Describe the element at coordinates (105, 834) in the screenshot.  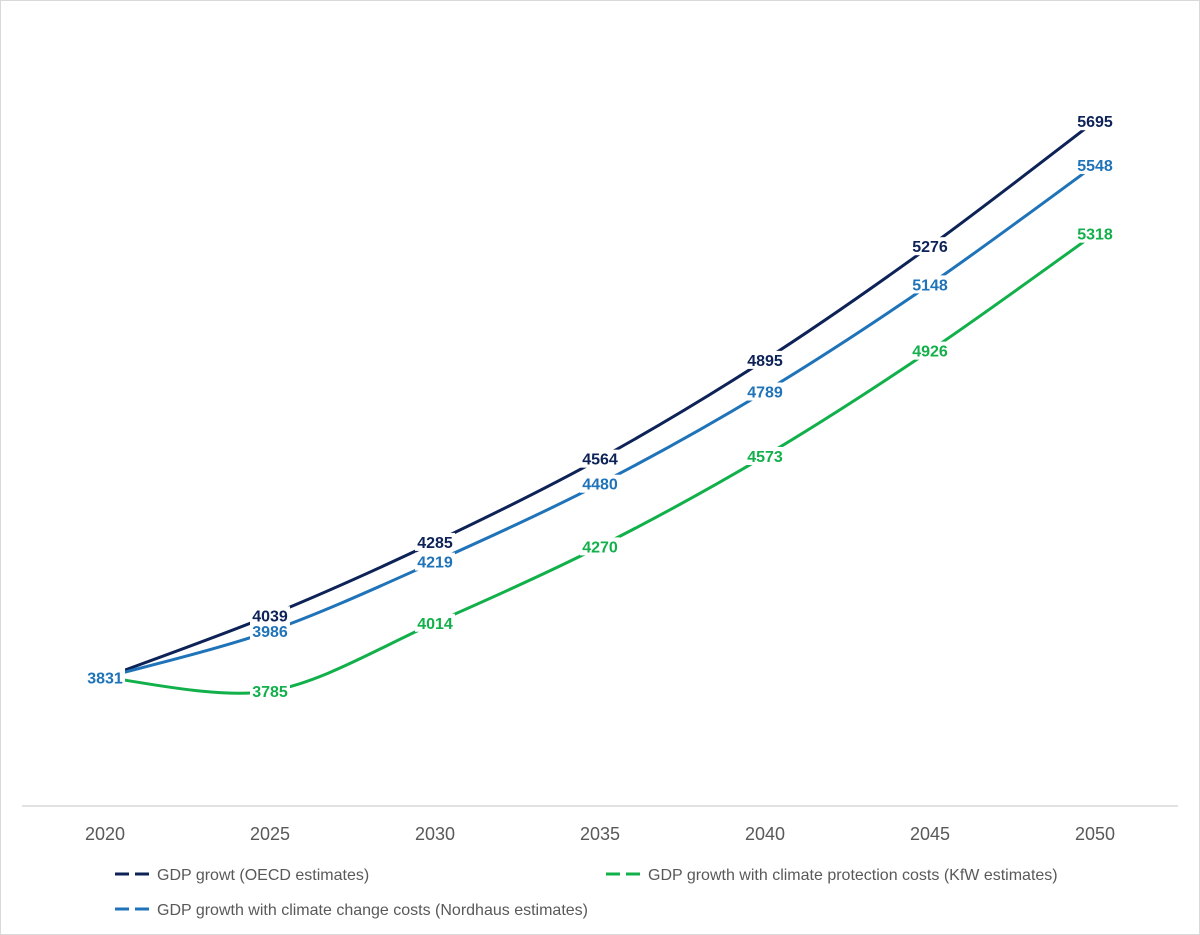
I see `x-tick-label: 2020` at that location.